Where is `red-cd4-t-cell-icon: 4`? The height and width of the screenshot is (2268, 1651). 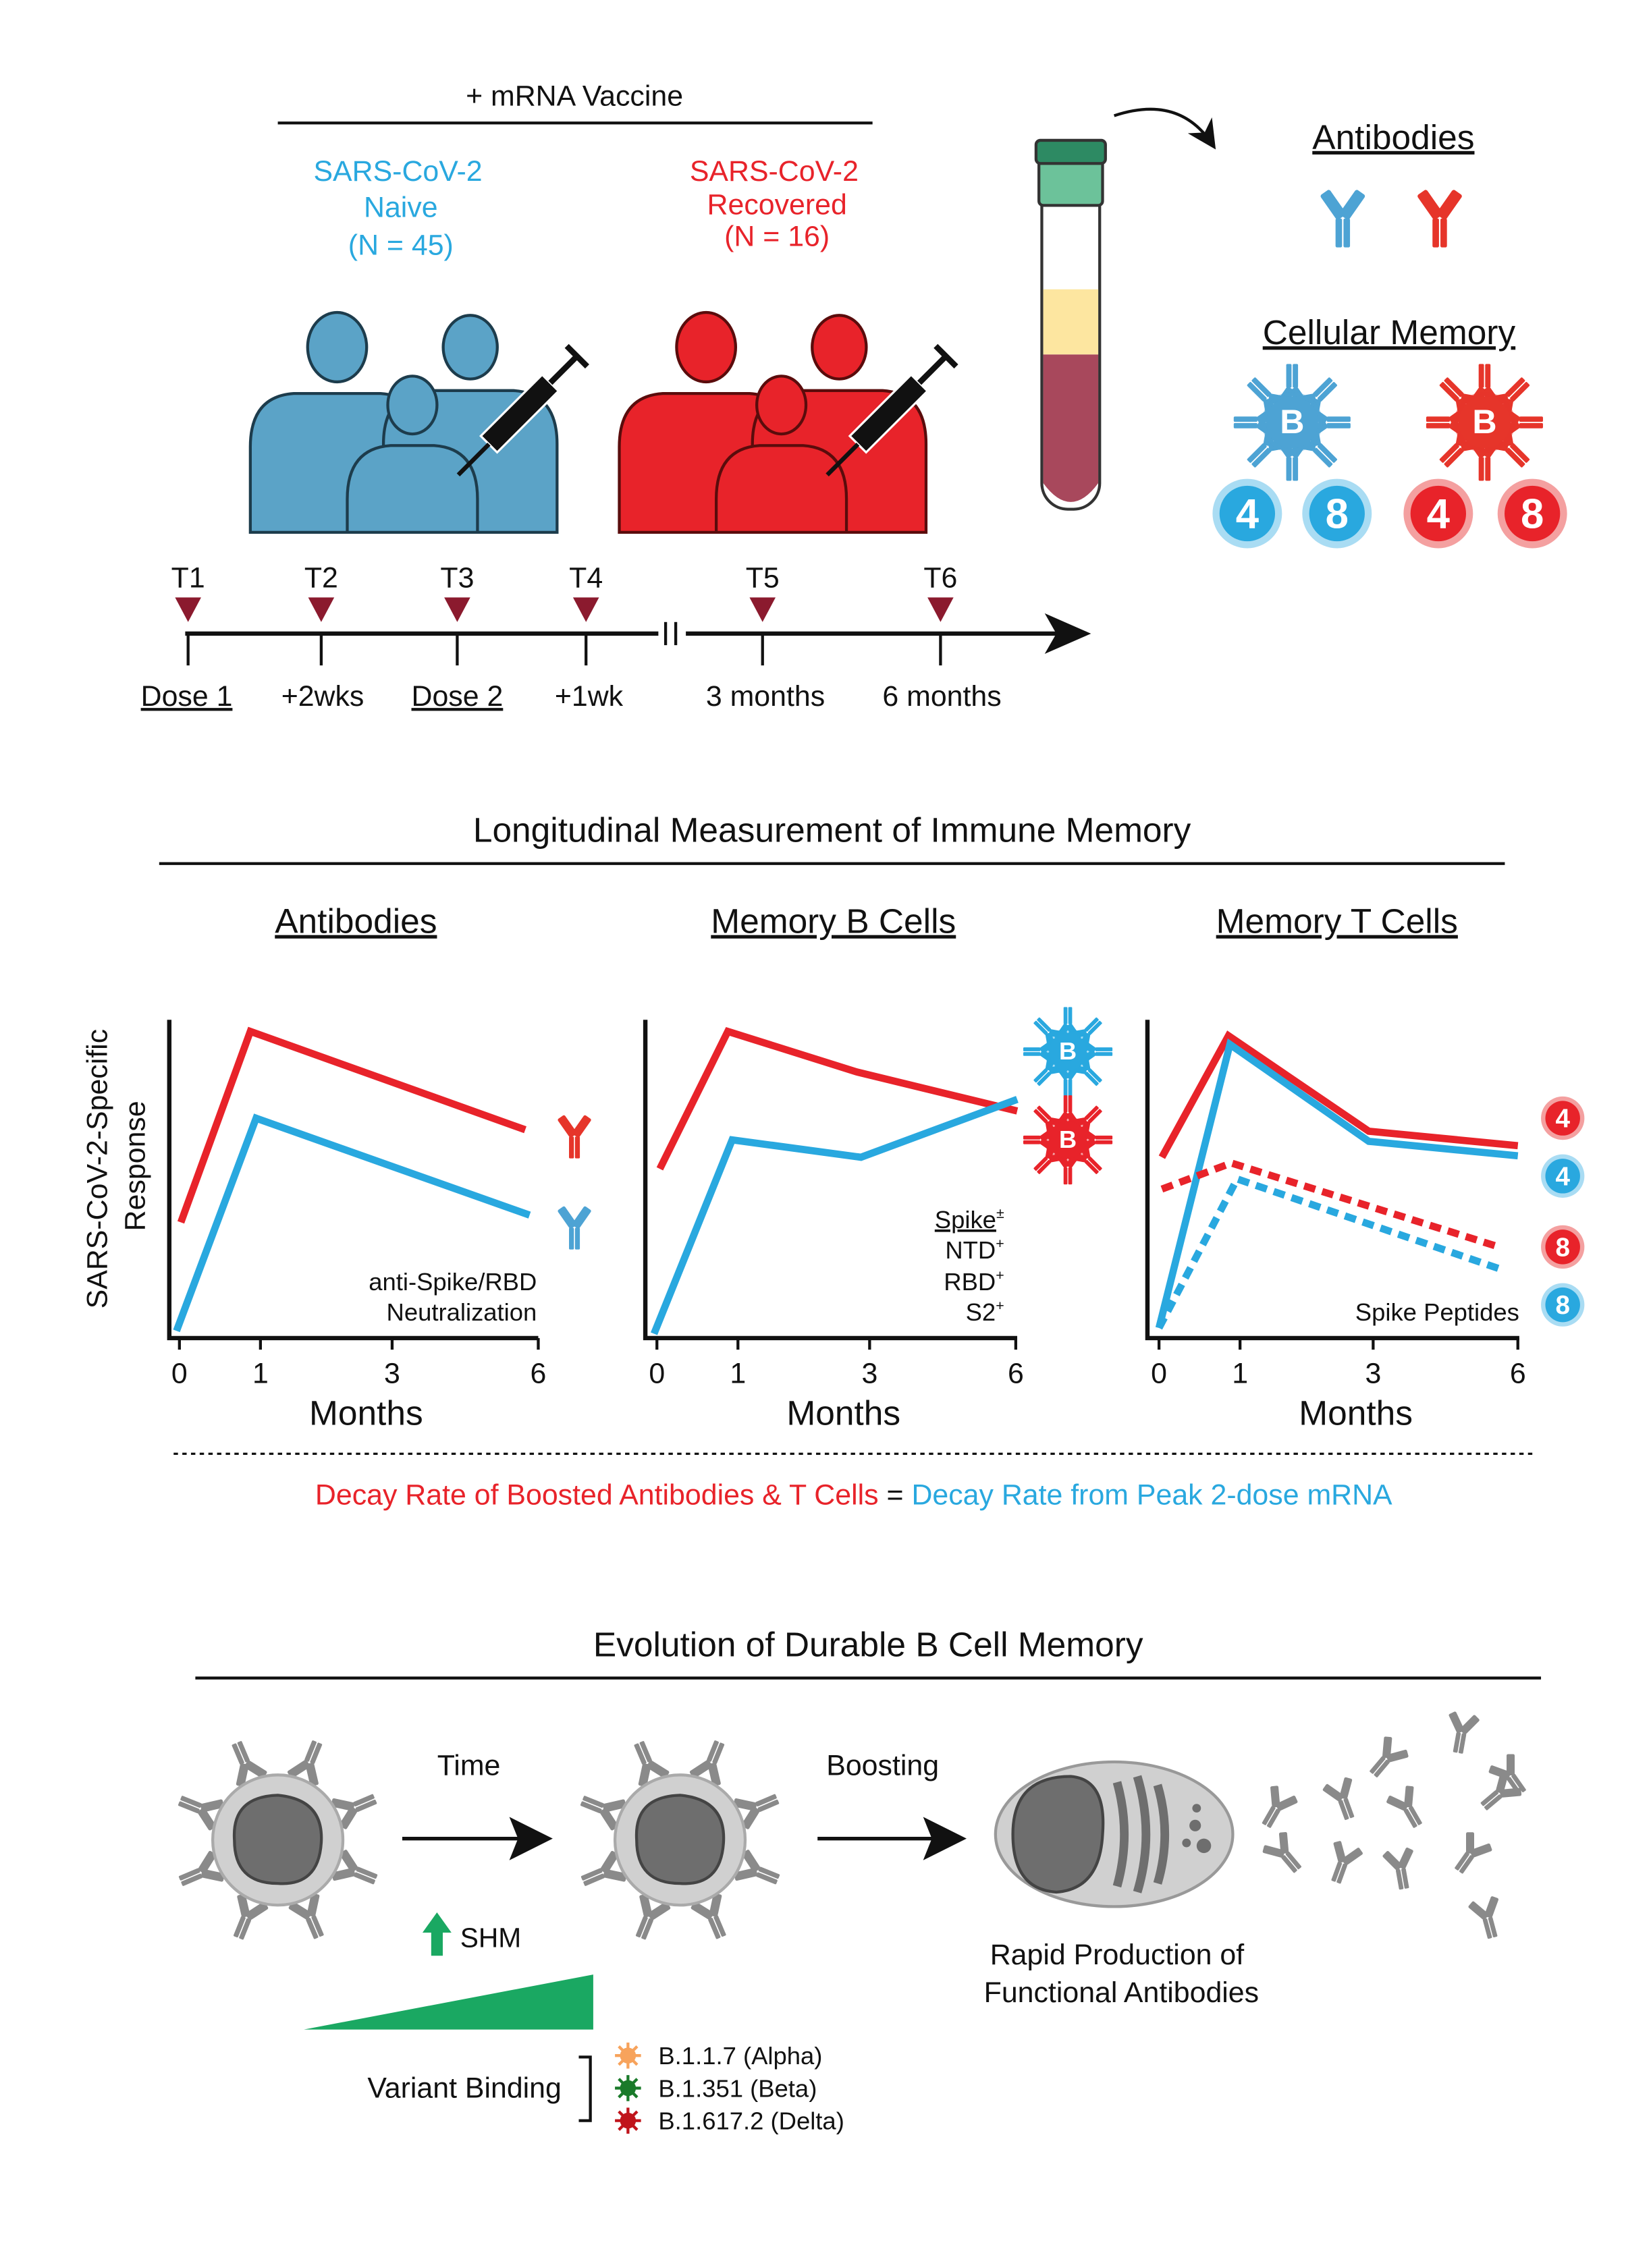 red-cd4-t-cell-icon: 4 is located at coordinates (1563, 1118).